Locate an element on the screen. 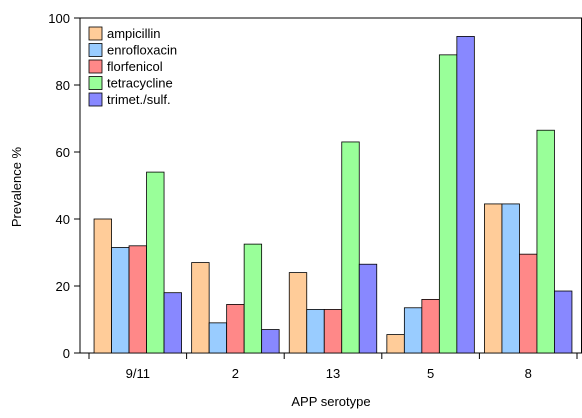  bar-trimet-sulf--8 is located at coordinates (563, 322).